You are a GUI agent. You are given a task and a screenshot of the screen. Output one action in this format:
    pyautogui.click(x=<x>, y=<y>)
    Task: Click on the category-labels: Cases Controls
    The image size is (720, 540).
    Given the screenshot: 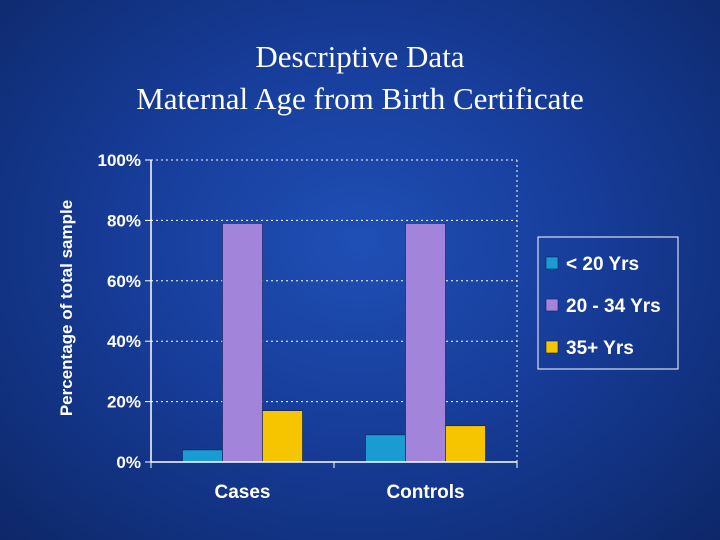 What is the action you would take?
    pyautogui.click(x=340, y=492)
    